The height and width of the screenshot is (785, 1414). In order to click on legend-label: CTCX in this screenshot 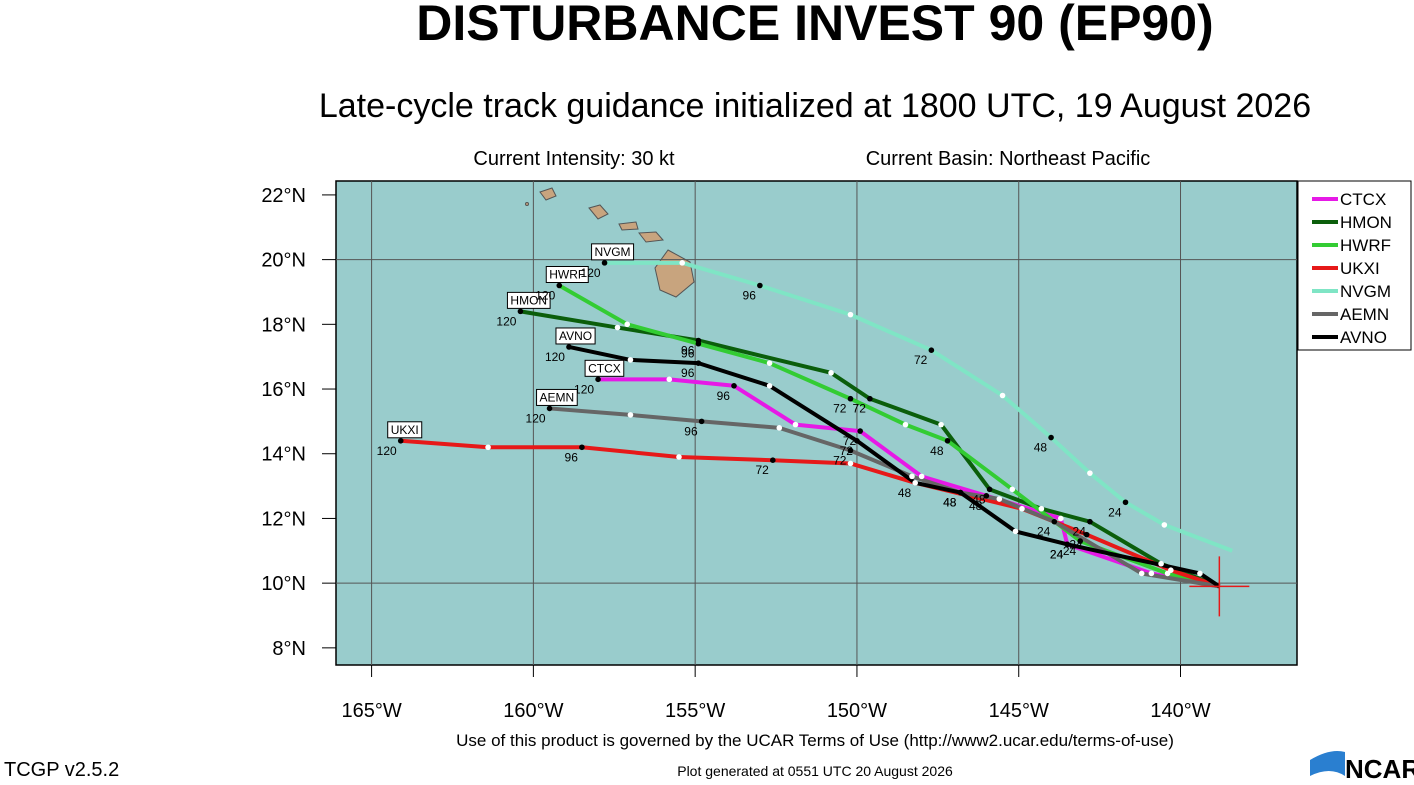, I will do `click(1363, 199)`.